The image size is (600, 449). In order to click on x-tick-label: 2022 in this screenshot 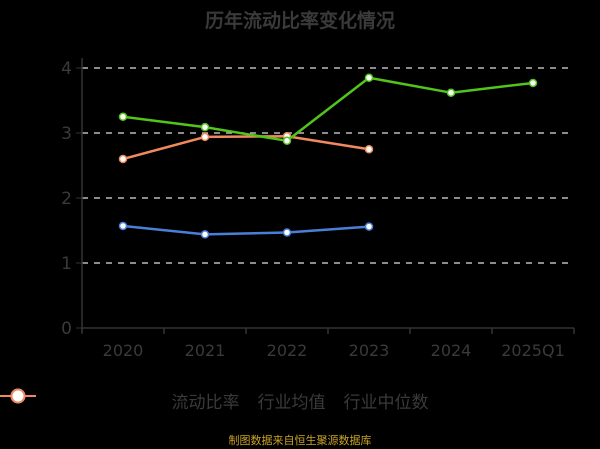, I will do `click(287, 350)`.